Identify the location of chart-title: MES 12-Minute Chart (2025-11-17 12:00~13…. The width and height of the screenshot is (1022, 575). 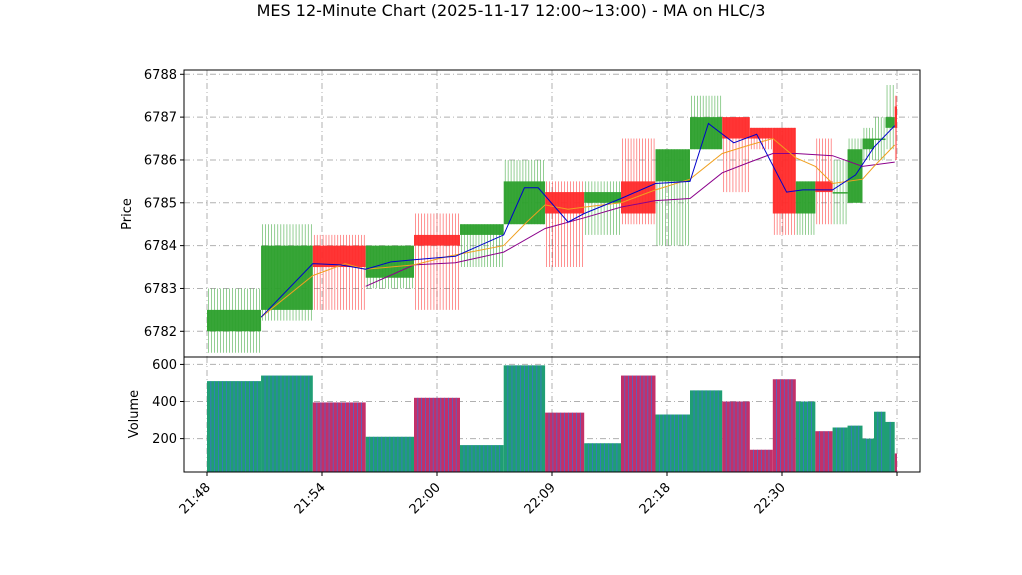
(511, 10).